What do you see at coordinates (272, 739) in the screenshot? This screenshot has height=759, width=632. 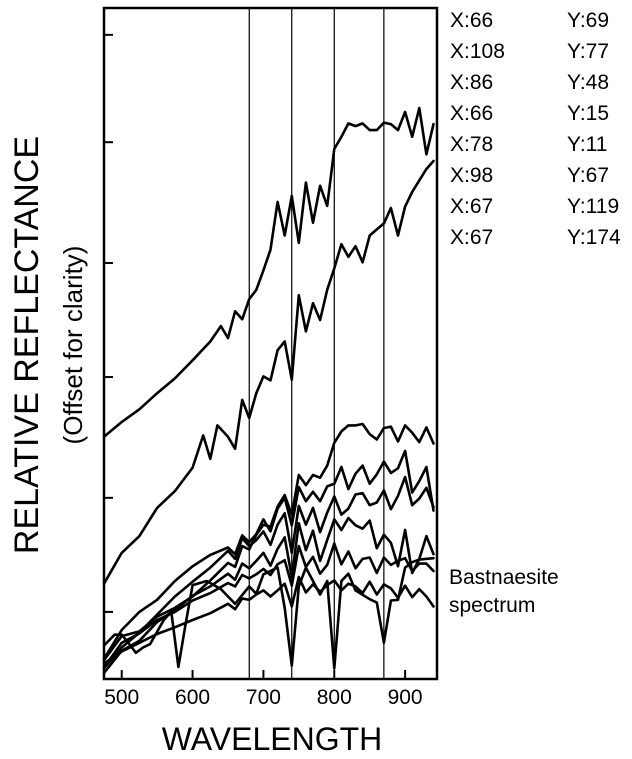 I see `x-axis-label: WAVELENGTH` at bounding box center [272, 739].